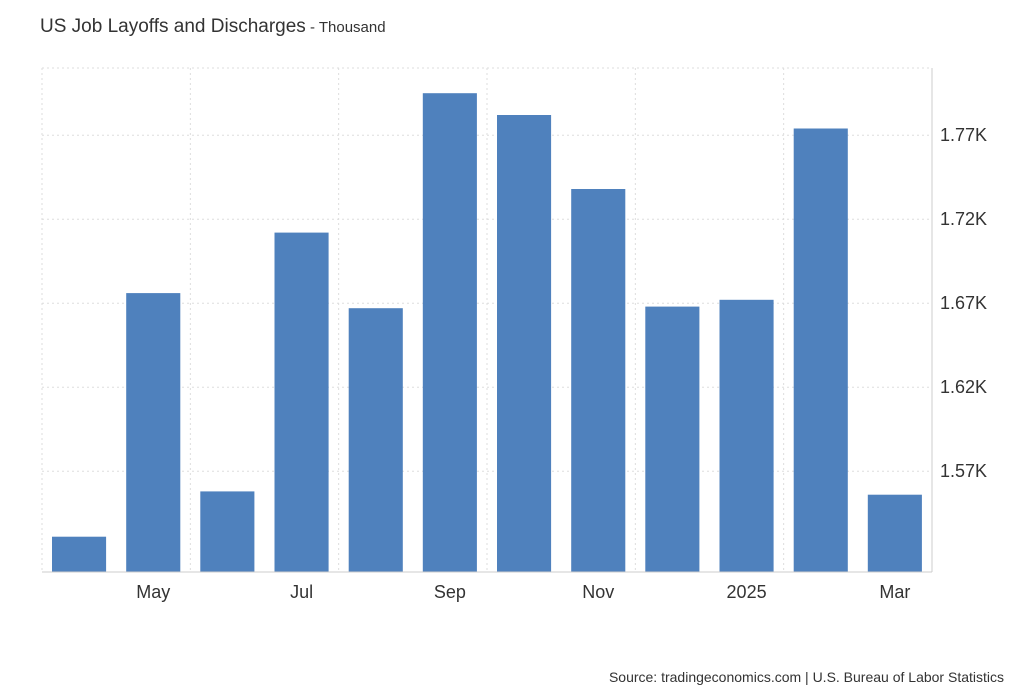 The image size is (1024, 700). What do you see at coordinates (963, 387) in the screenshot?
I see `y-tick-label: 1.62K` at bounding box center [963, 387].